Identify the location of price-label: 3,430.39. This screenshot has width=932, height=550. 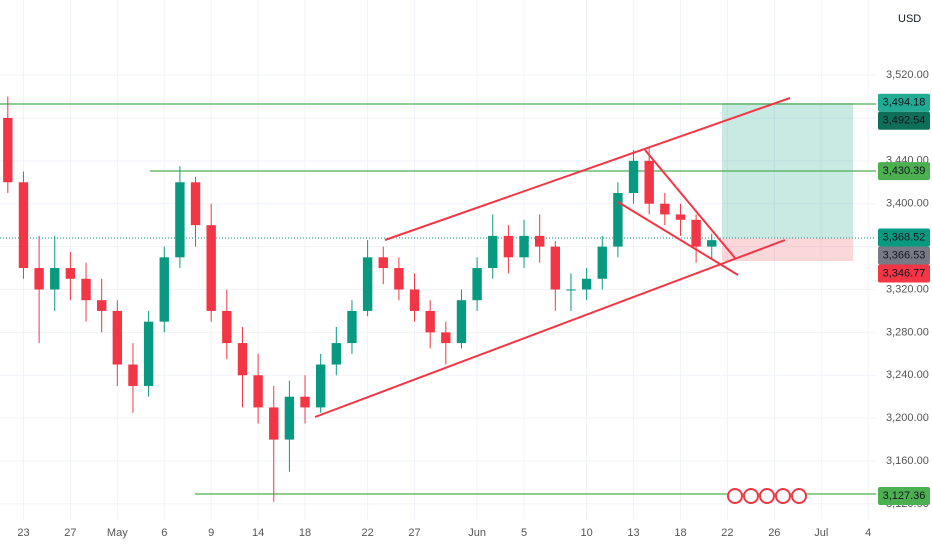
(904, 171).